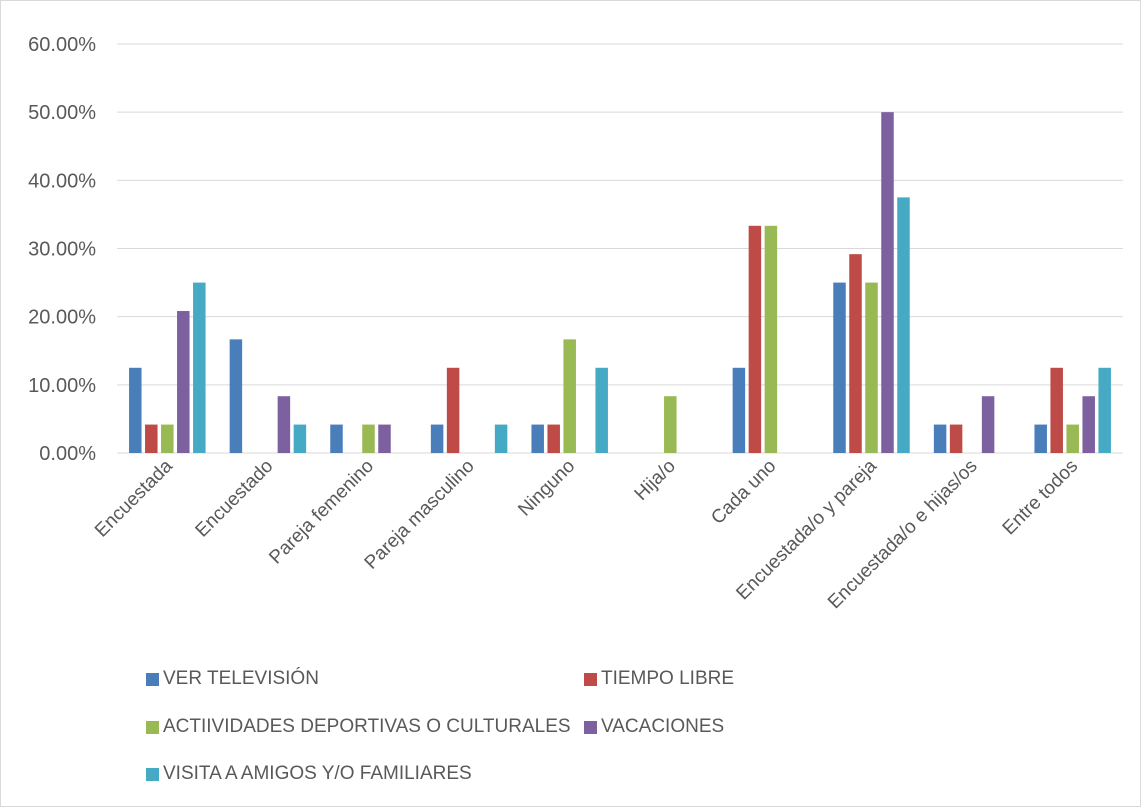 This screenshot has height=807, width=1141. I want to click on y-tick-label: 0.00%, so click(67, 454).